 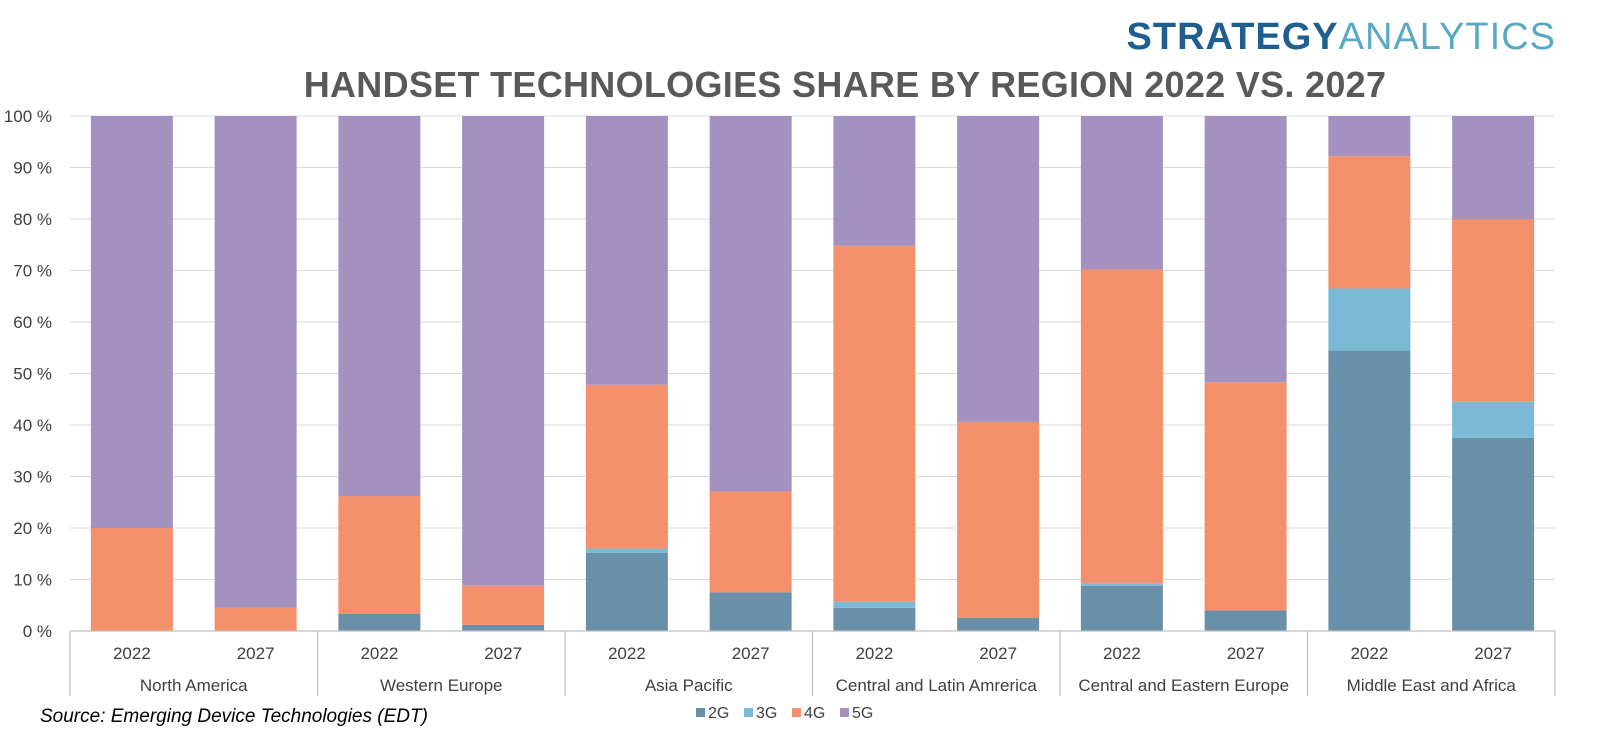 What do you see at coordinates (796, 712) in the screenshot?
I see `legend-swatch-4g` at bounding box center [796, 712].